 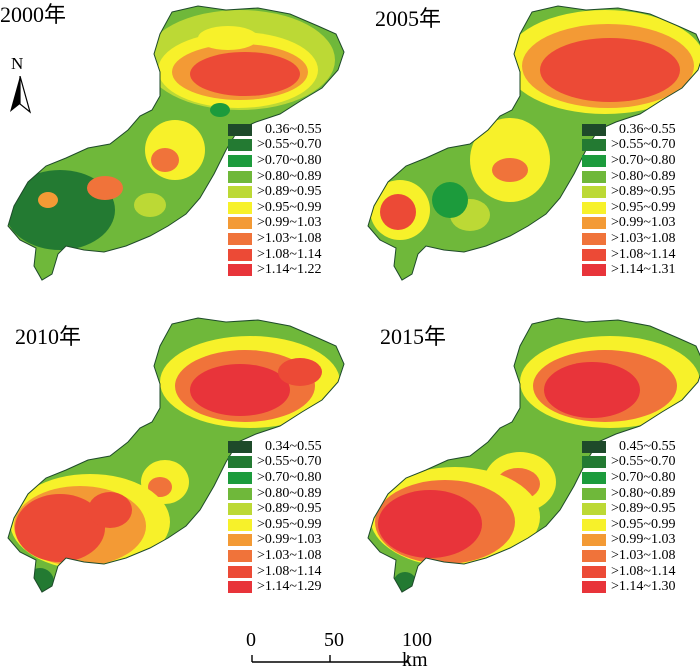 What do you see at coordinates (20, 84) in the screenshot?
I see `north-arrow: N` at bounding box center [20, 84].